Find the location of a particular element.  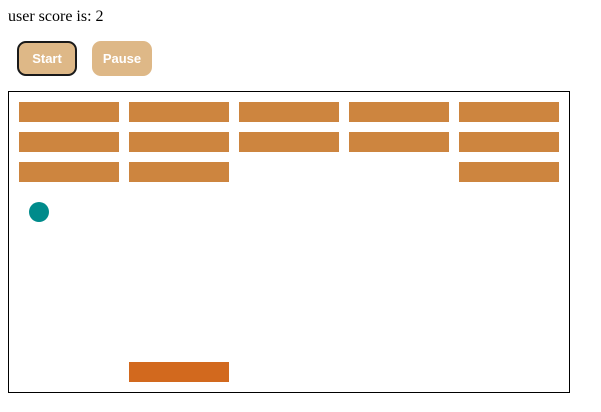

pause-button: Pause is located at coordinates (122, 58).